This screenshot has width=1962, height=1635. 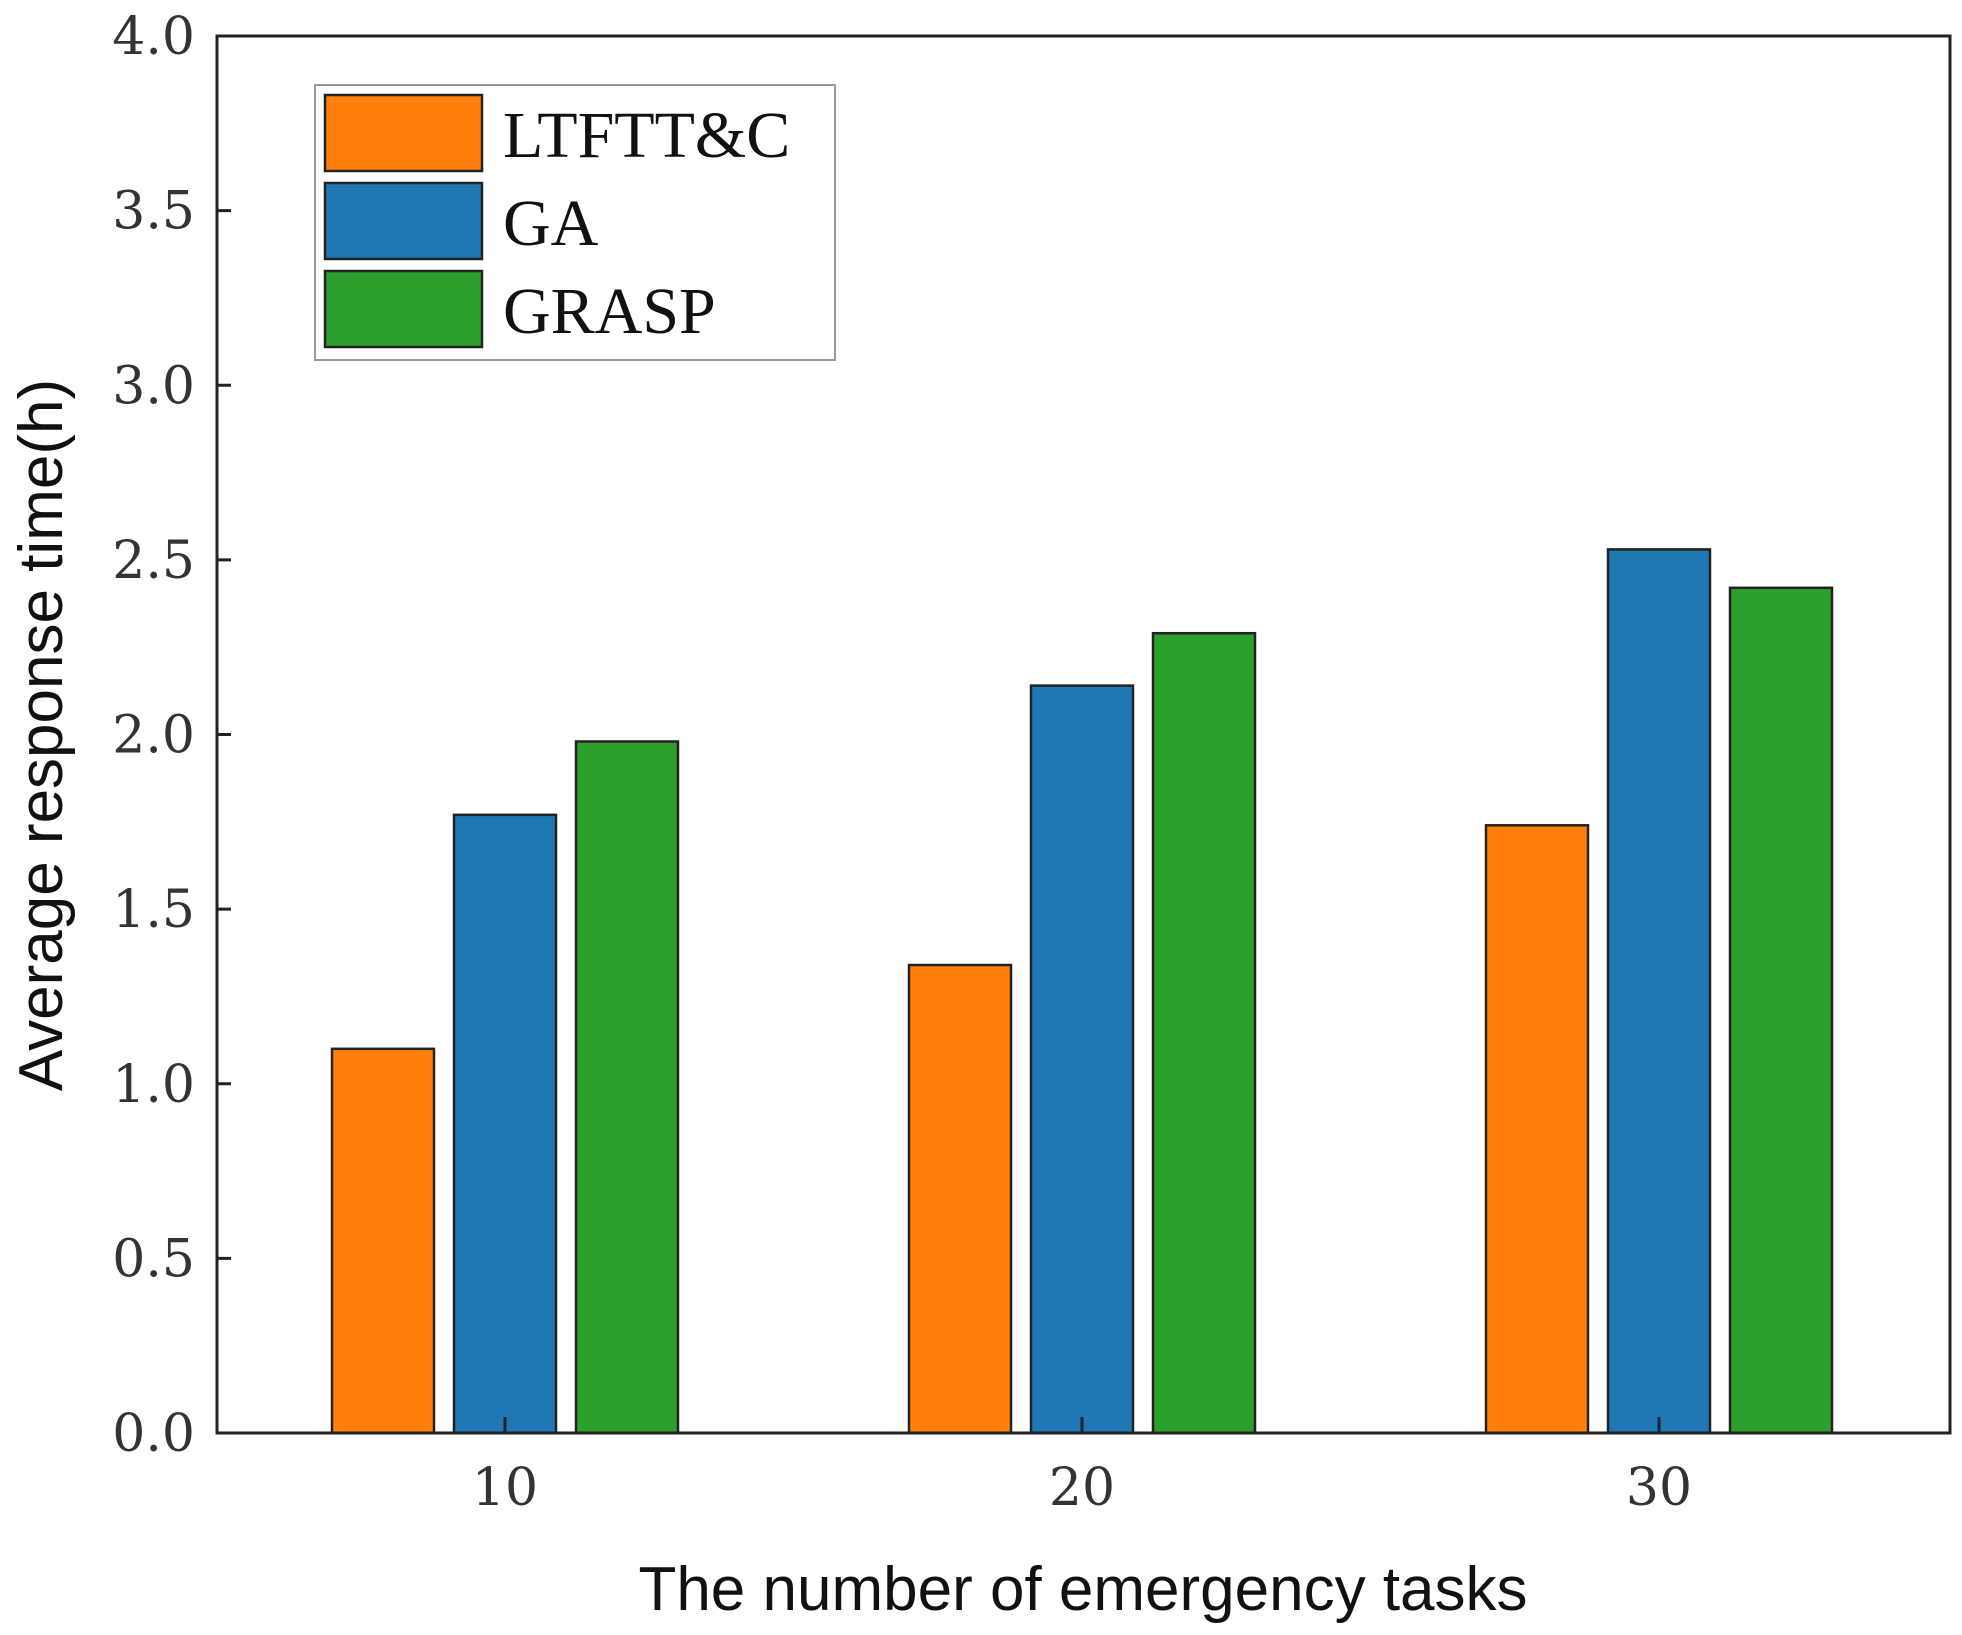 I want to click on legend-label: GRASP, so click(x=609, y=311).